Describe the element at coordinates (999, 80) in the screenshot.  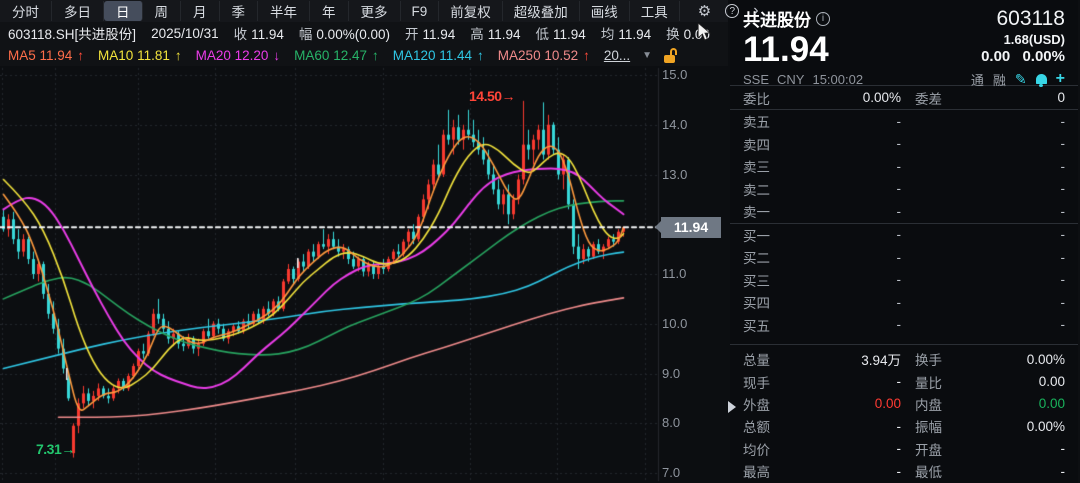
I see `margin-tag-rong: 融` at that location.